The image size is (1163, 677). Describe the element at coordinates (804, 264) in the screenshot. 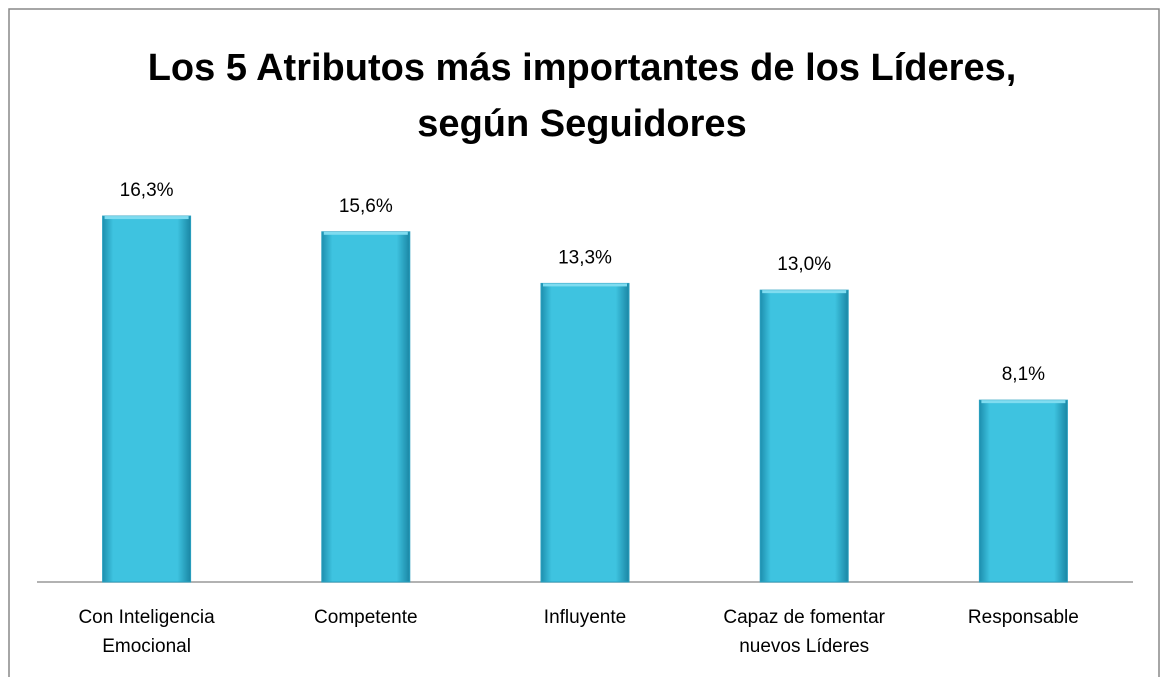

I see `data-label: 13,0%` at that location.